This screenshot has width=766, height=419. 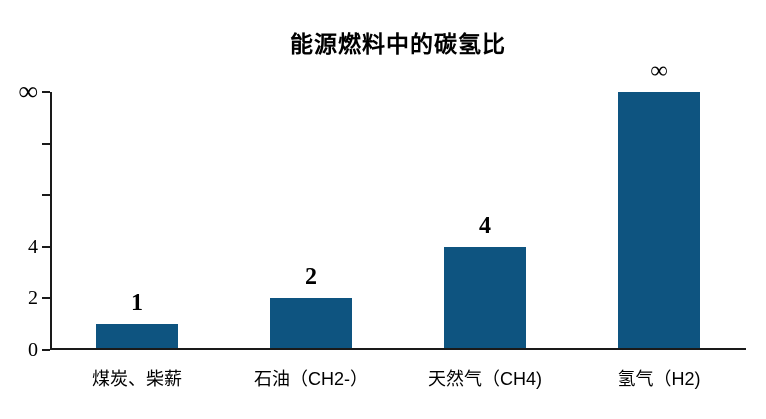 What do you see at coordinates (311, 240) in the screenshot?
I see `bar-group: 2 石油（CH2-）` at bounding box center [311, 240].